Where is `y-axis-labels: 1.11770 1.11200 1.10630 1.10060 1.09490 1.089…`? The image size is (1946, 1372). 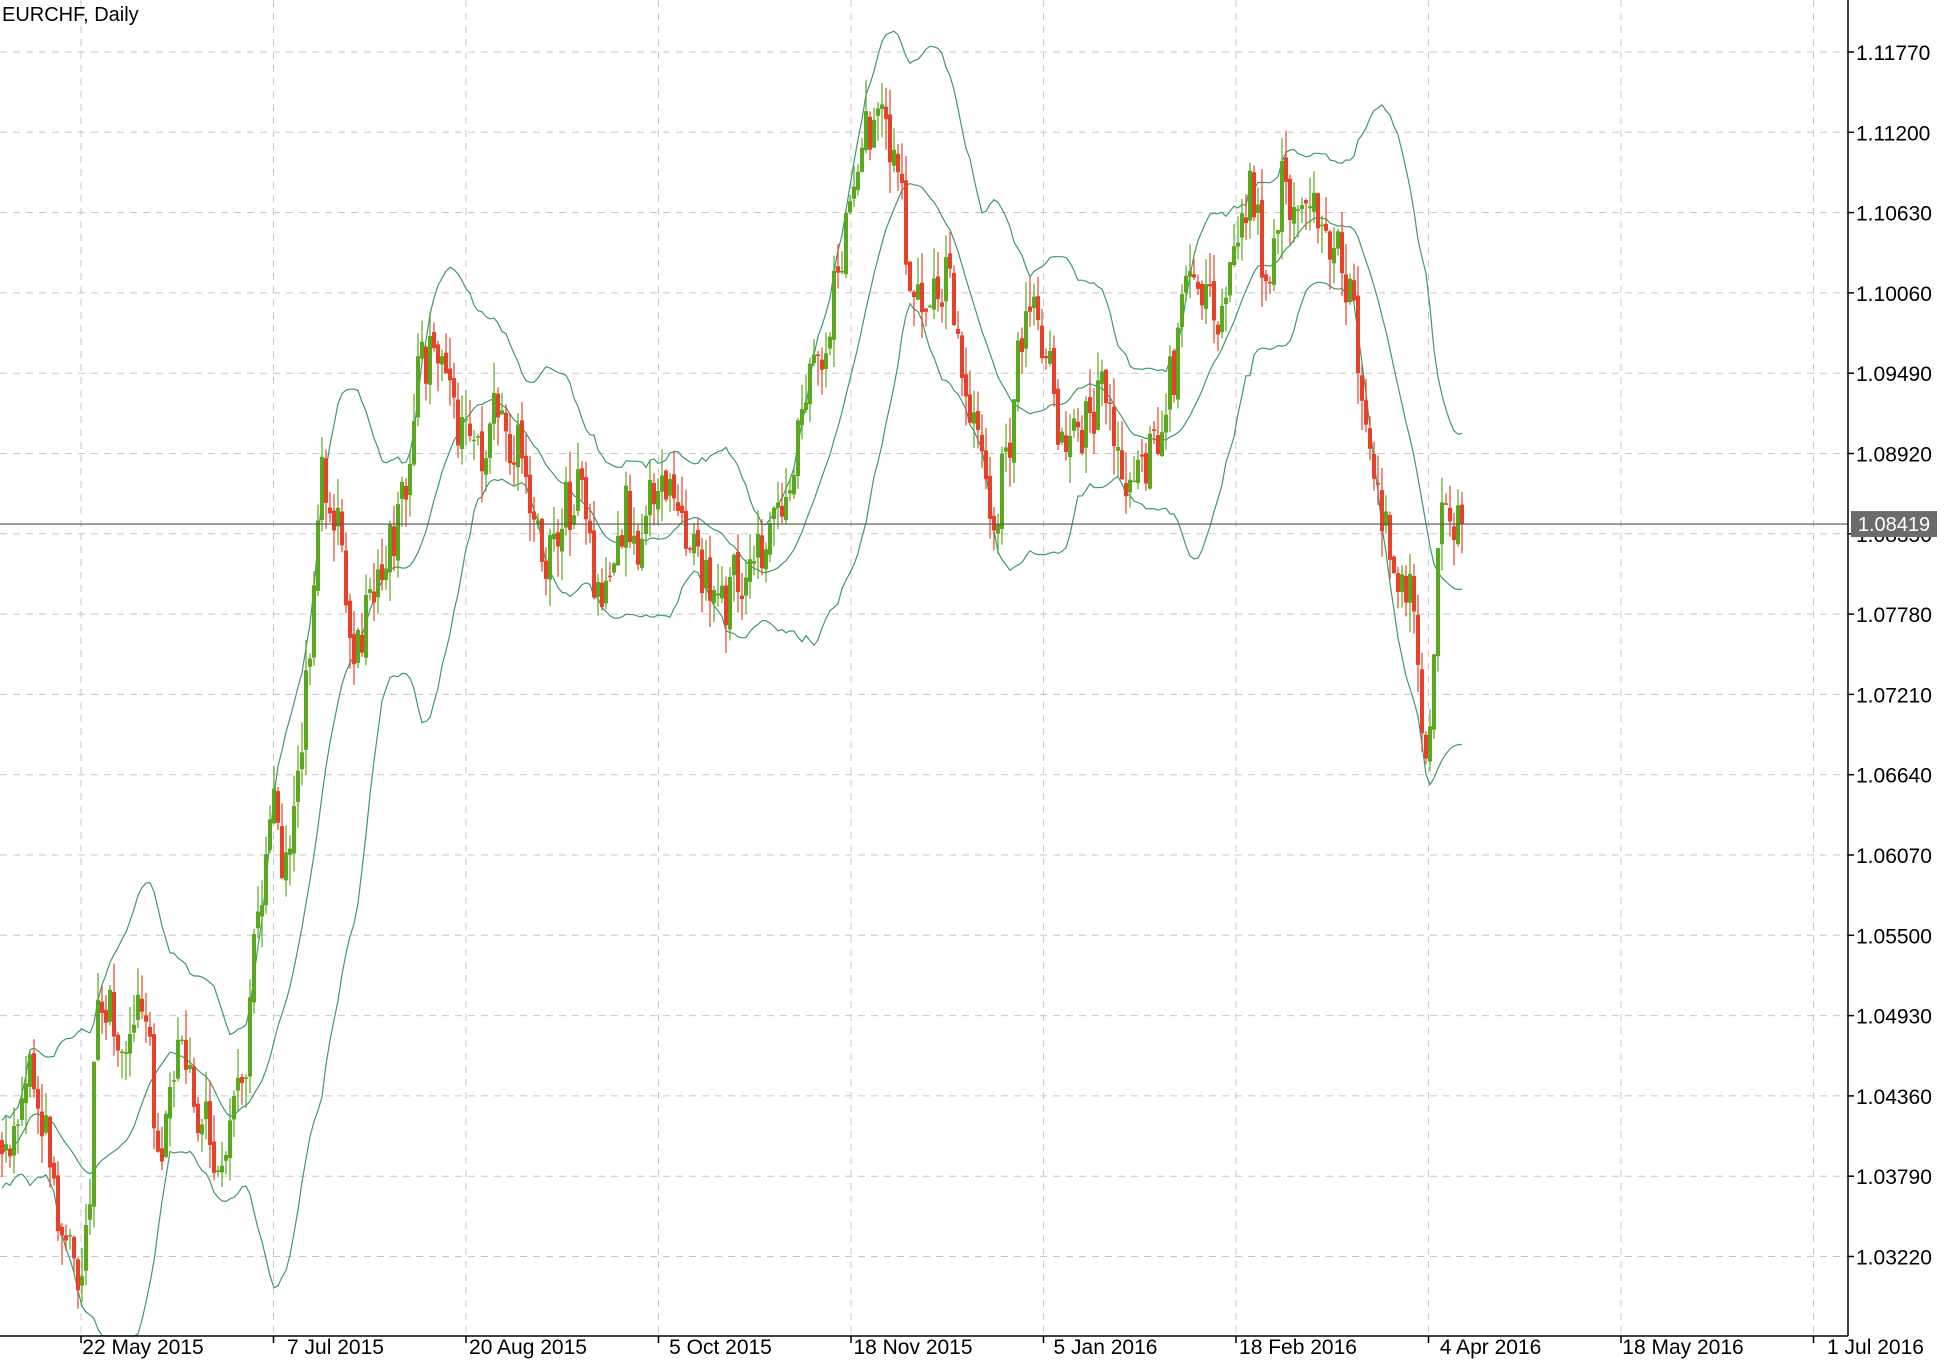 y-axis-labels: 1.11770 1.11200 1.10630 1.10060 1.09490 1.089… is located at coordinates (1890, 656).